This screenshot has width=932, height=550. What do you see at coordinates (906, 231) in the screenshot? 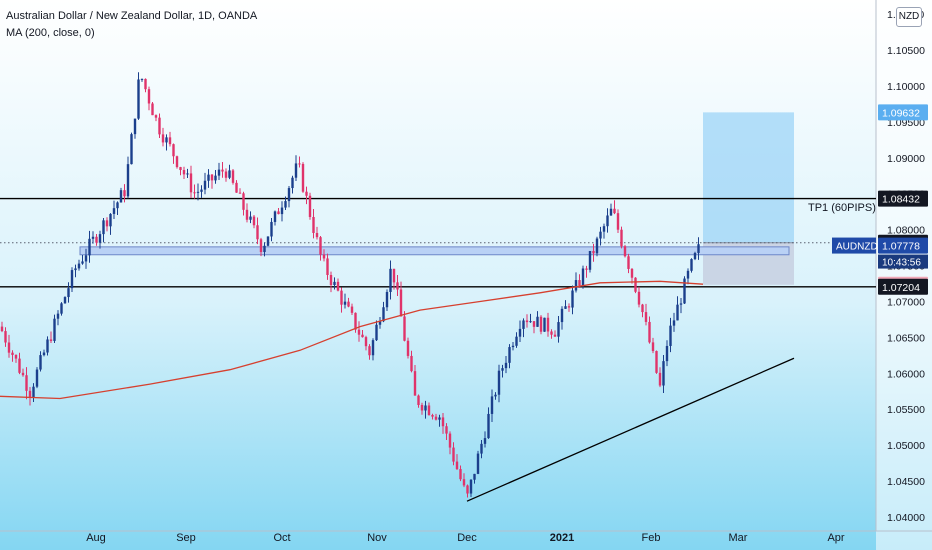
I see `y-tick-label: 1.08000` at bounding box center [906, 231].